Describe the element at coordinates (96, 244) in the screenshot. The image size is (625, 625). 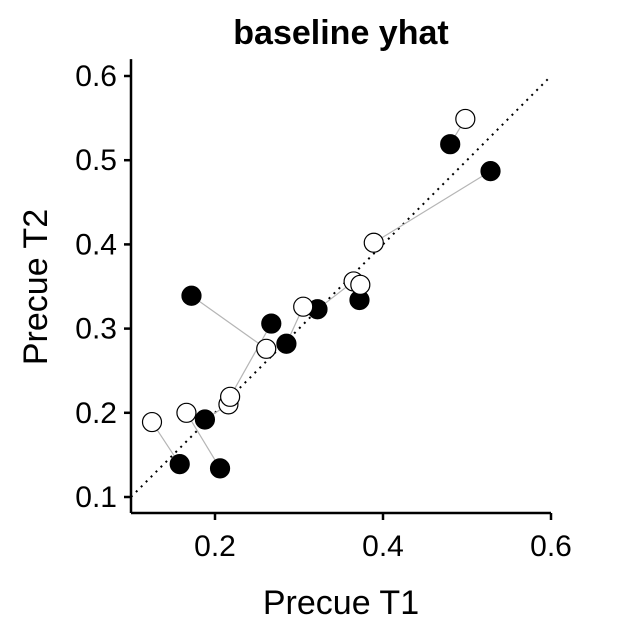
I see `y-tick-label: 0.4` at that location.